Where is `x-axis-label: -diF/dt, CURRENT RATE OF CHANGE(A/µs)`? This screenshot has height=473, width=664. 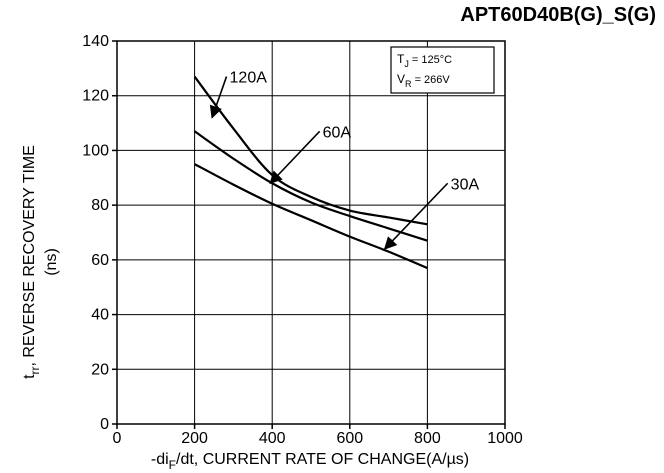 x-axis-label: -diF/dt, CURRENT RATE OF CHANGE(A/µs) is located at coordinates (310, 461).